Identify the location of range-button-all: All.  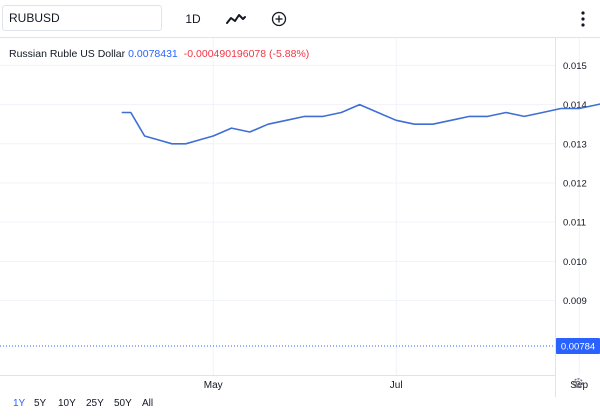
(148, 403).